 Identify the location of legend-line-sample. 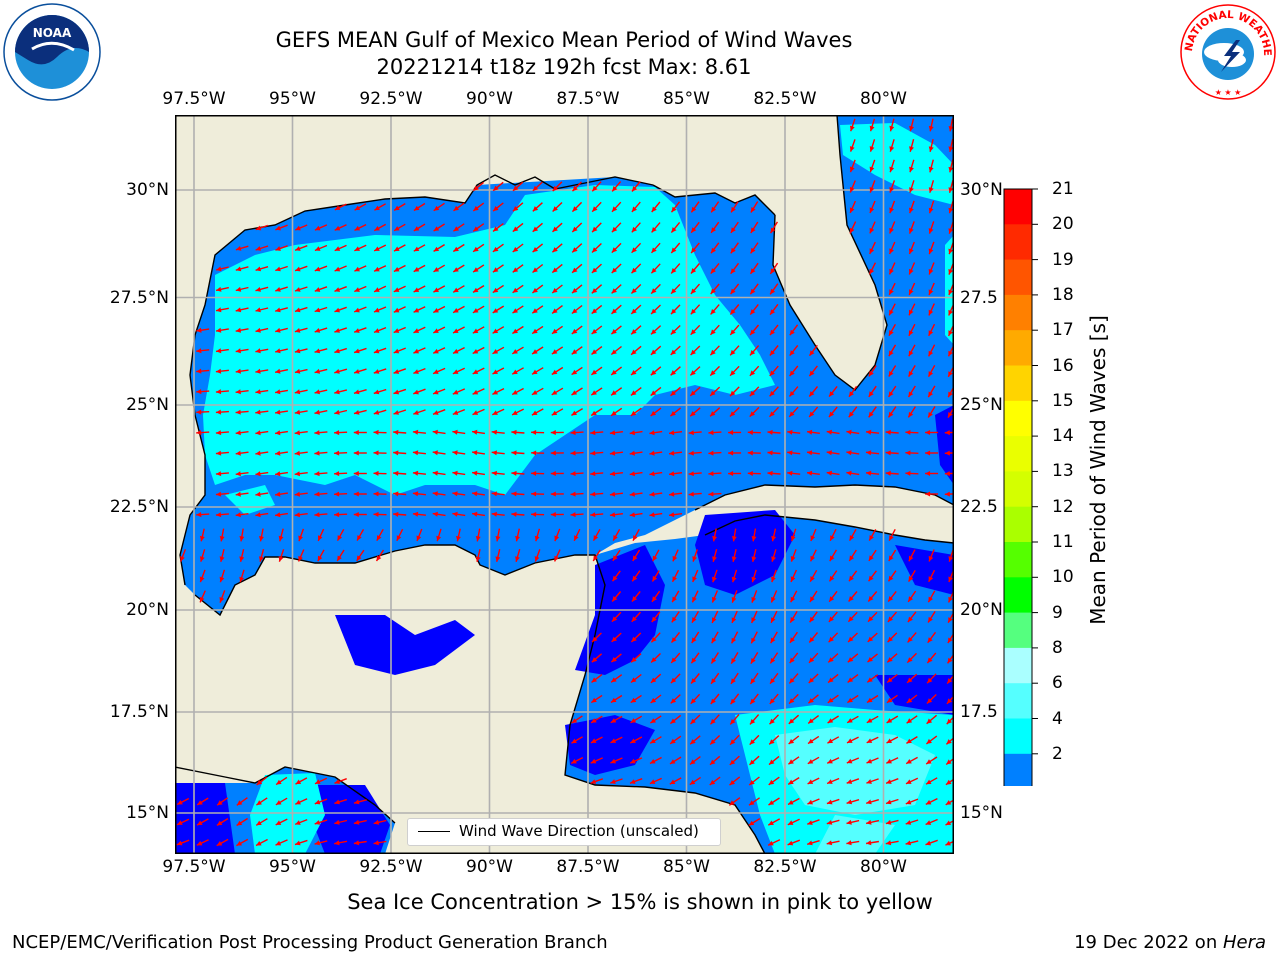
(434, 831).